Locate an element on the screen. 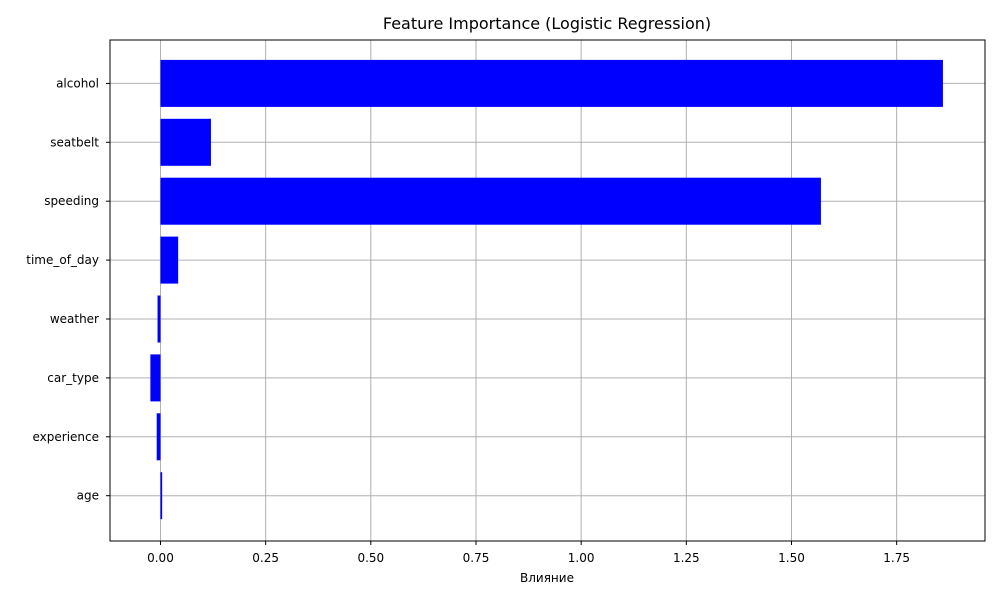 Image resolution: width=1000 pixels, height=600 pixels. bar-seatbelt is located at coordinates (185, 142).